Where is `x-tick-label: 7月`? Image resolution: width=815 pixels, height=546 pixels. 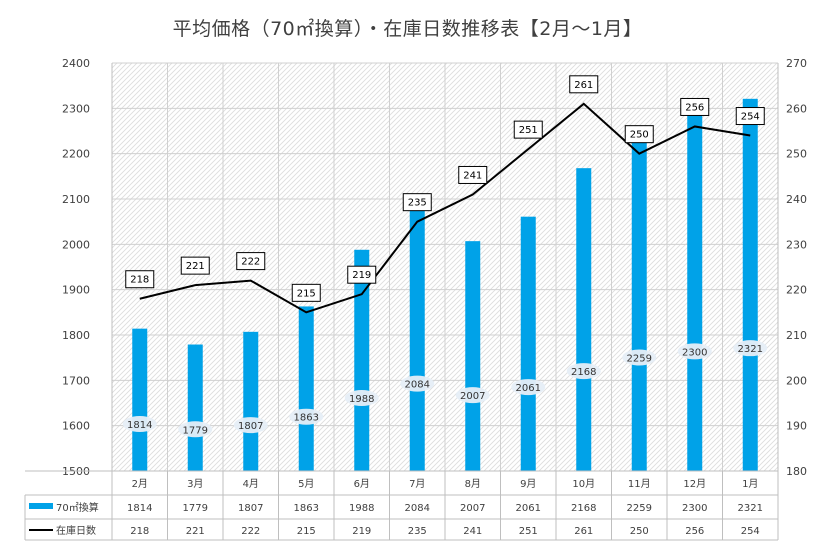
x-tick-label: 7月 is located at coordinates (417, 484).